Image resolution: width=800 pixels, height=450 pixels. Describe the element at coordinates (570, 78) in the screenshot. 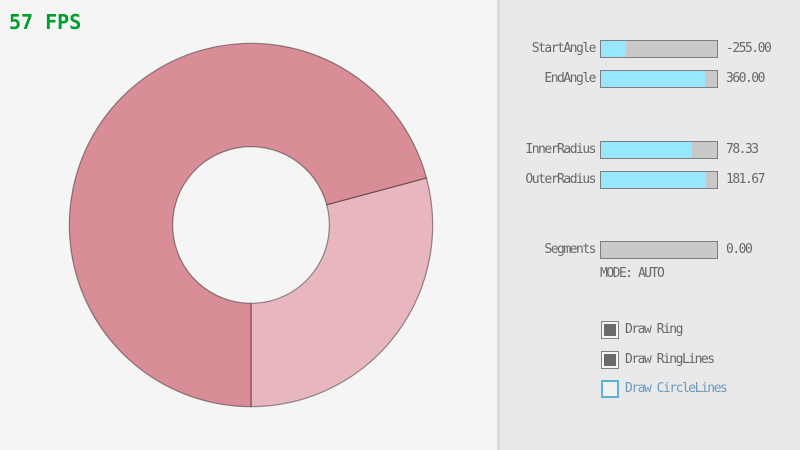

I see `slider-label-endangle: EndAngle` at that location.